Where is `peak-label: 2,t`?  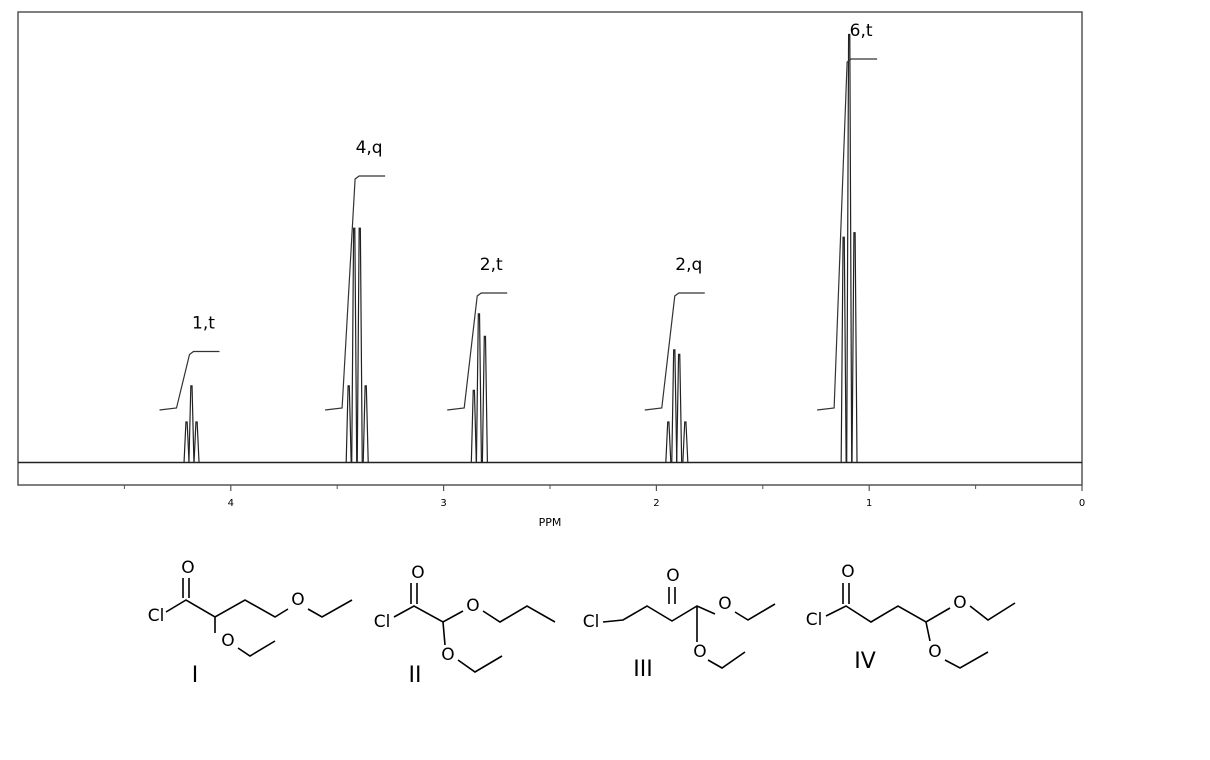
peak-label: 2,t is located at coordinates (491, 265).